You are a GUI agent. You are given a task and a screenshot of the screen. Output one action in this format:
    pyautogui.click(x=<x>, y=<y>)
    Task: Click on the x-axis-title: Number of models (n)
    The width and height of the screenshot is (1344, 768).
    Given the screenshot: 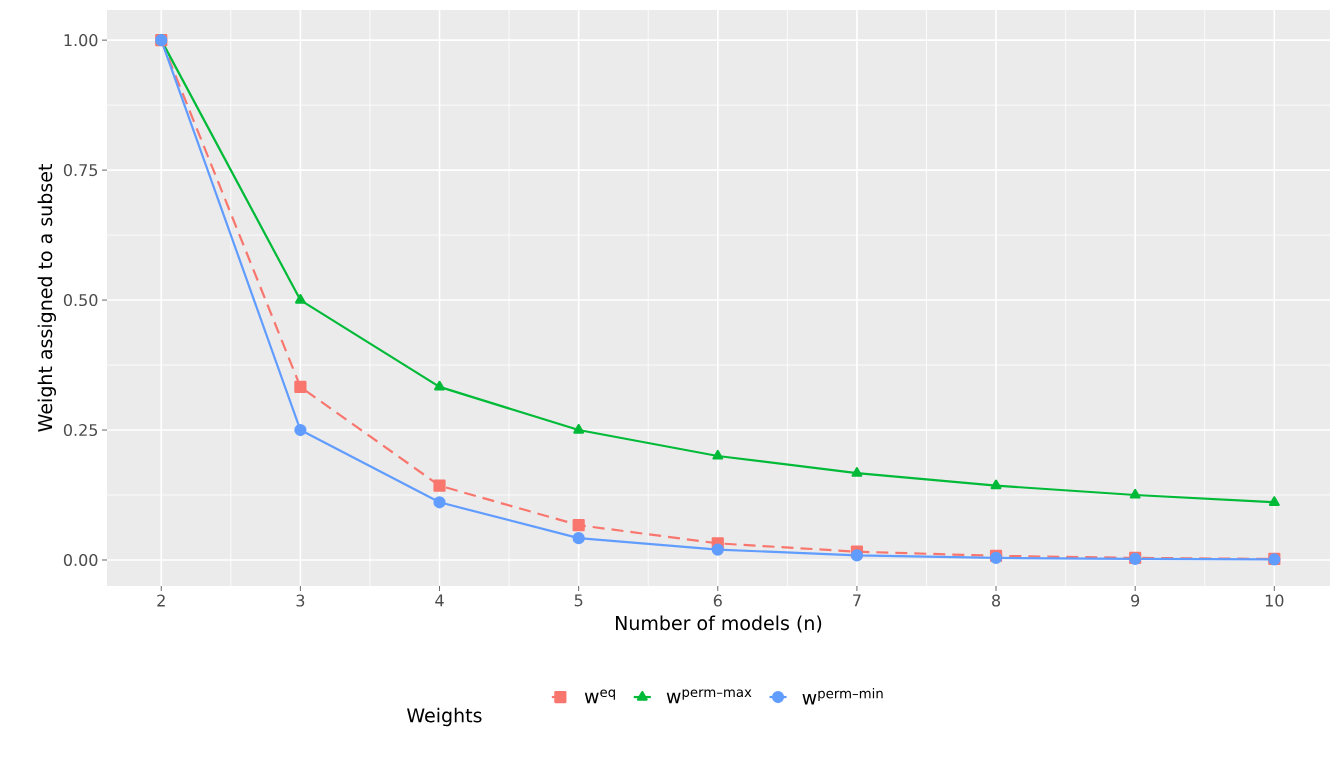 What is the action you would take?
    pyautogui.click(x=719, y=624)
    